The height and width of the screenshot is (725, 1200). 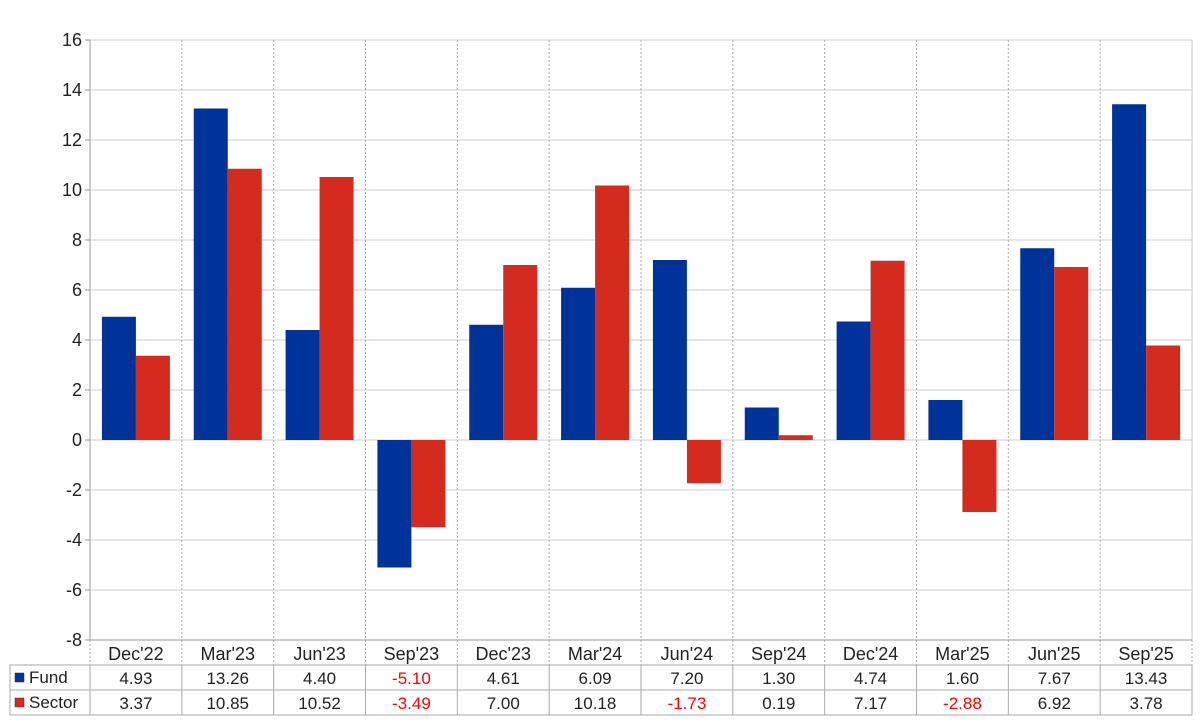 What do you see at coordinates (503, 654) in the screenshot?
I see `x-tick-label: Dec'23` at bounding box center [503, 654].